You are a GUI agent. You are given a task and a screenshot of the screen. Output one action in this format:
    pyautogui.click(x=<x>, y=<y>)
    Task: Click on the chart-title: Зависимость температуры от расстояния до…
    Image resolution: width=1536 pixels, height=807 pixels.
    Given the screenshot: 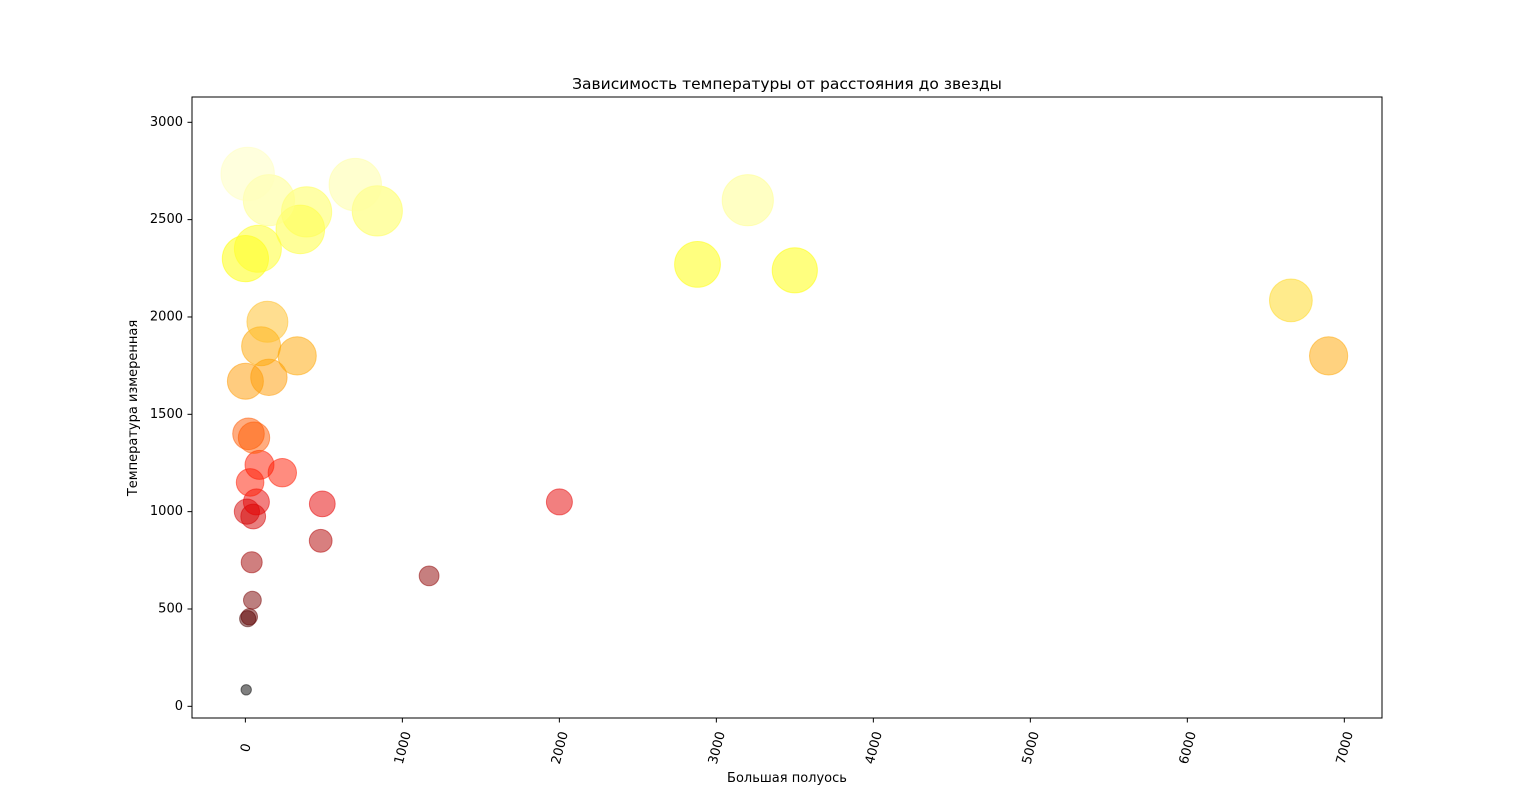 What is the action you would take?
    pyautogui.click(x=787, y=84)
    